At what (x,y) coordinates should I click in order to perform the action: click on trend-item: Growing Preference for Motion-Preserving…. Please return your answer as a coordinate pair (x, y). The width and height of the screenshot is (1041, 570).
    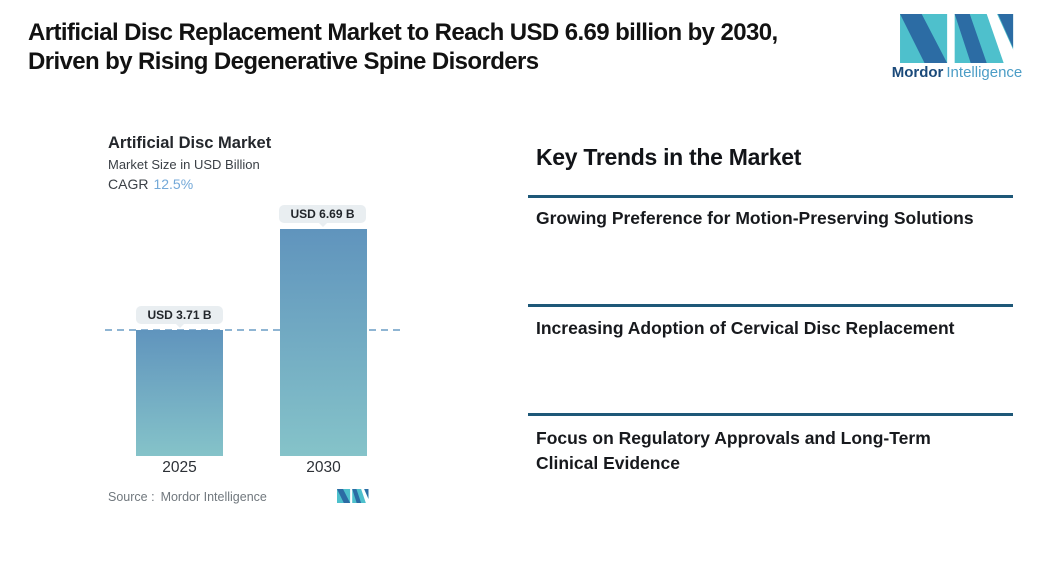
    Looking at the image, I should click on (755, 218).